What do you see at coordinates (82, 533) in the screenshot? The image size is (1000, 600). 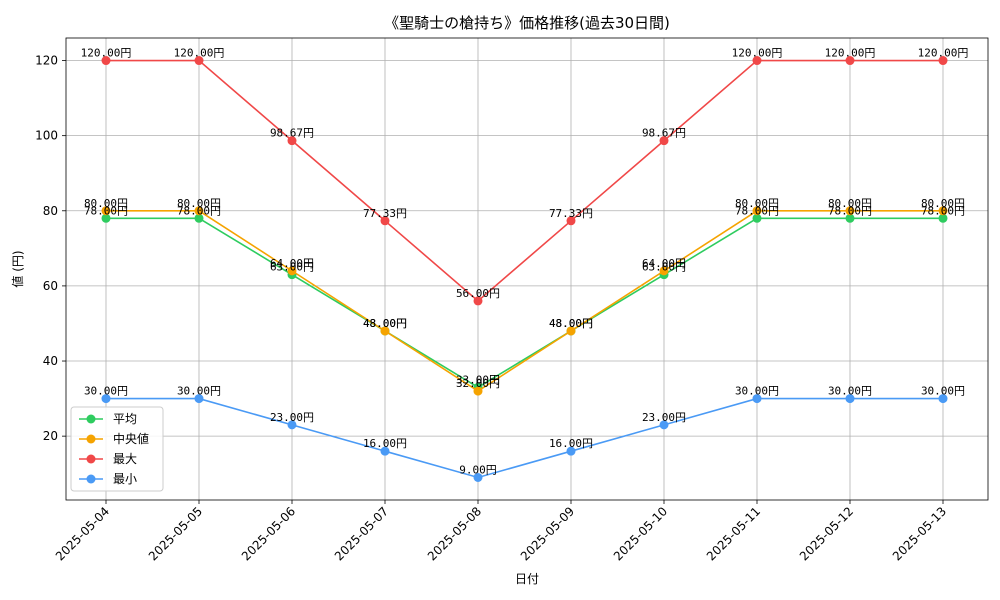 I see `x-tick-label: 2025-05-04` at bounding box center [82, 533].